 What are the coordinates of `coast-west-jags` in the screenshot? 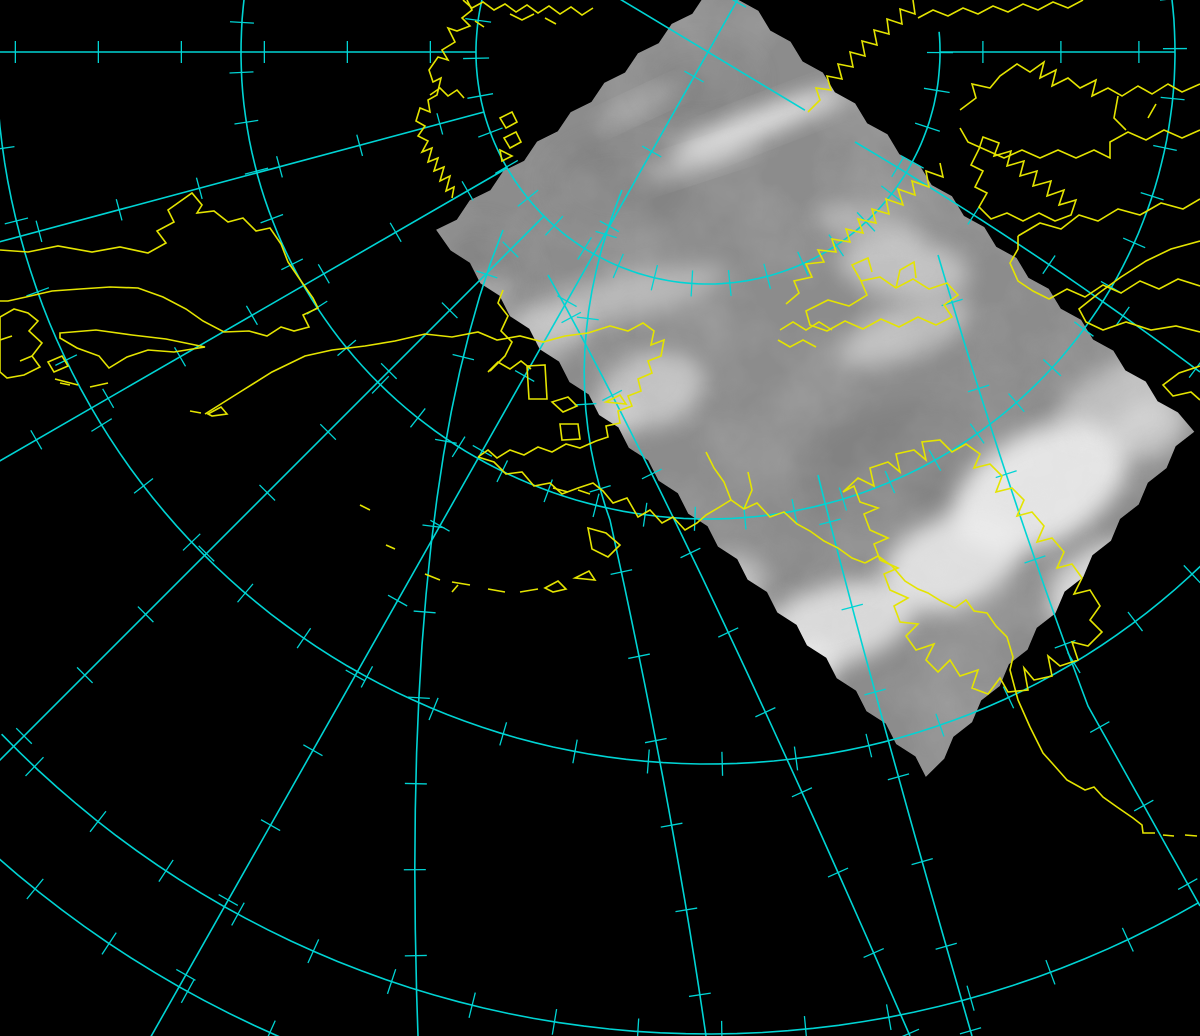 It's located at (805, 334).